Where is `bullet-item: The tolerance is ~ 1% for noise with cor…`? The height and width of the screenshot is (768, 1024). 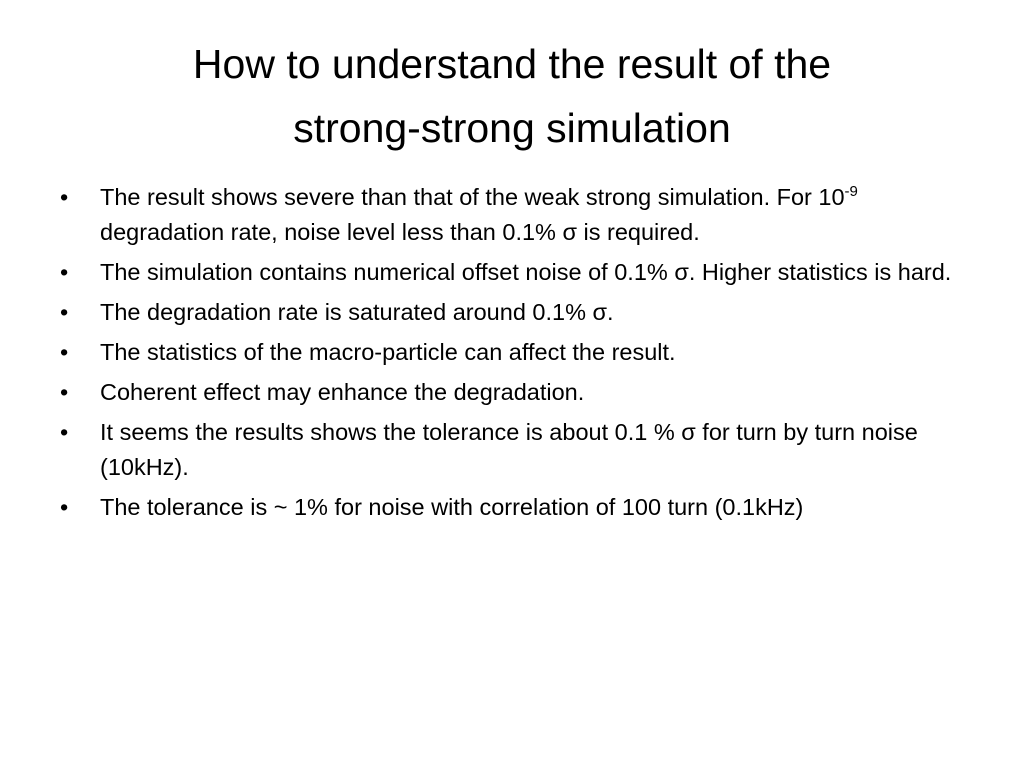
bullet-item: The tolerance is ~ 1% for noise with cor… is located at coordinates (510, 507).